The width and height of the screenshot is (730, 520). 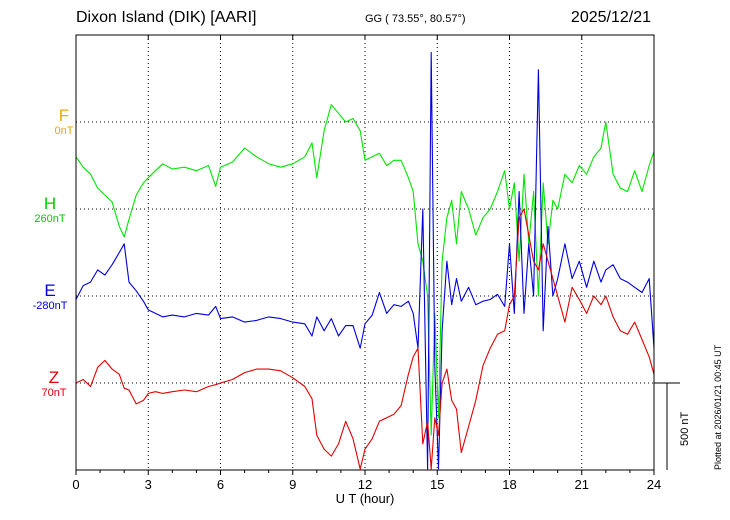 What do you see at coordinates (415, 19) in the screenshot?
I see `chart-subtitle: GG ( 73.55°, 80.57°)` at bounding box center [415, 19].